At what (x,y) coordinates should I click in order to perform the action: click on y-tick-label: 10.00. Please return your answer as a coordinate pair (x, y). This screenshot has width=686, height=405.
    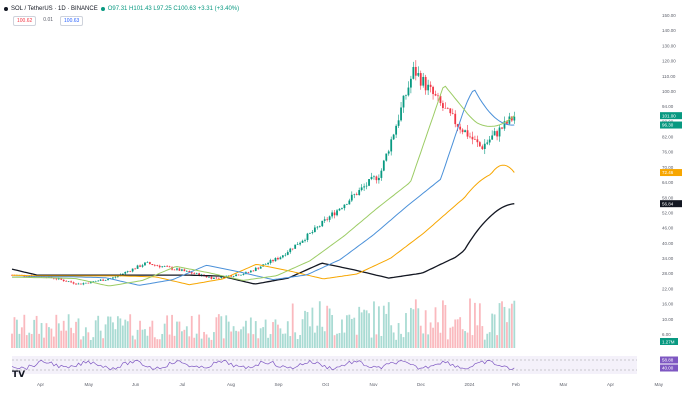
    Looking at the image, I should click on (668, 319).